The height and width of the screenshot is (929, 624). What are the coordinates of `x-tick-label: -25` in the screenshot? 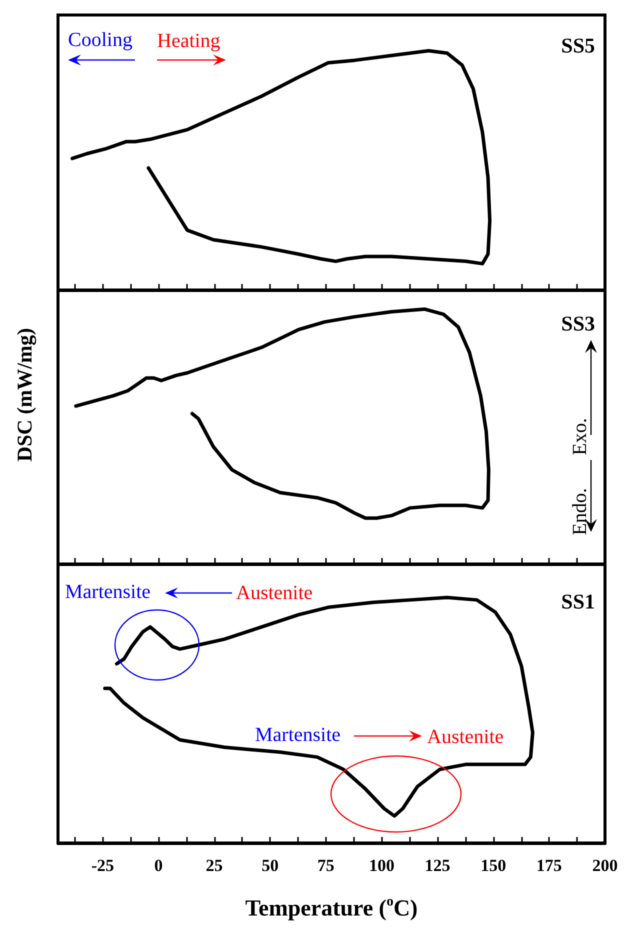 It's located at (102, 865).